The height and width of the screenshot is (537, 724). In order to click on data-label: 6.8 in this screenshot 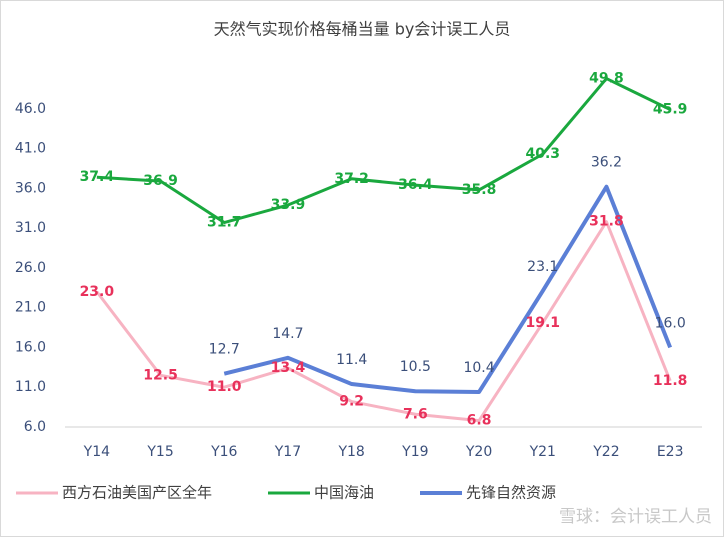, I will do `click(479, 421)`.